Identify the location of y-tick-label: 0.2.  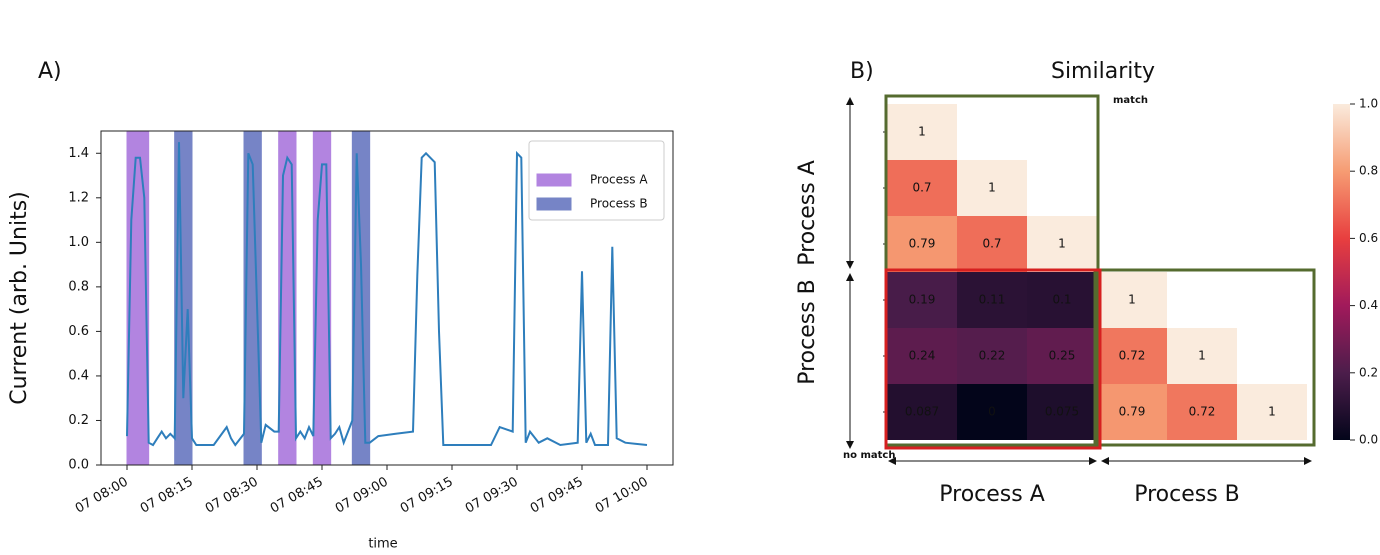
(78, 420).